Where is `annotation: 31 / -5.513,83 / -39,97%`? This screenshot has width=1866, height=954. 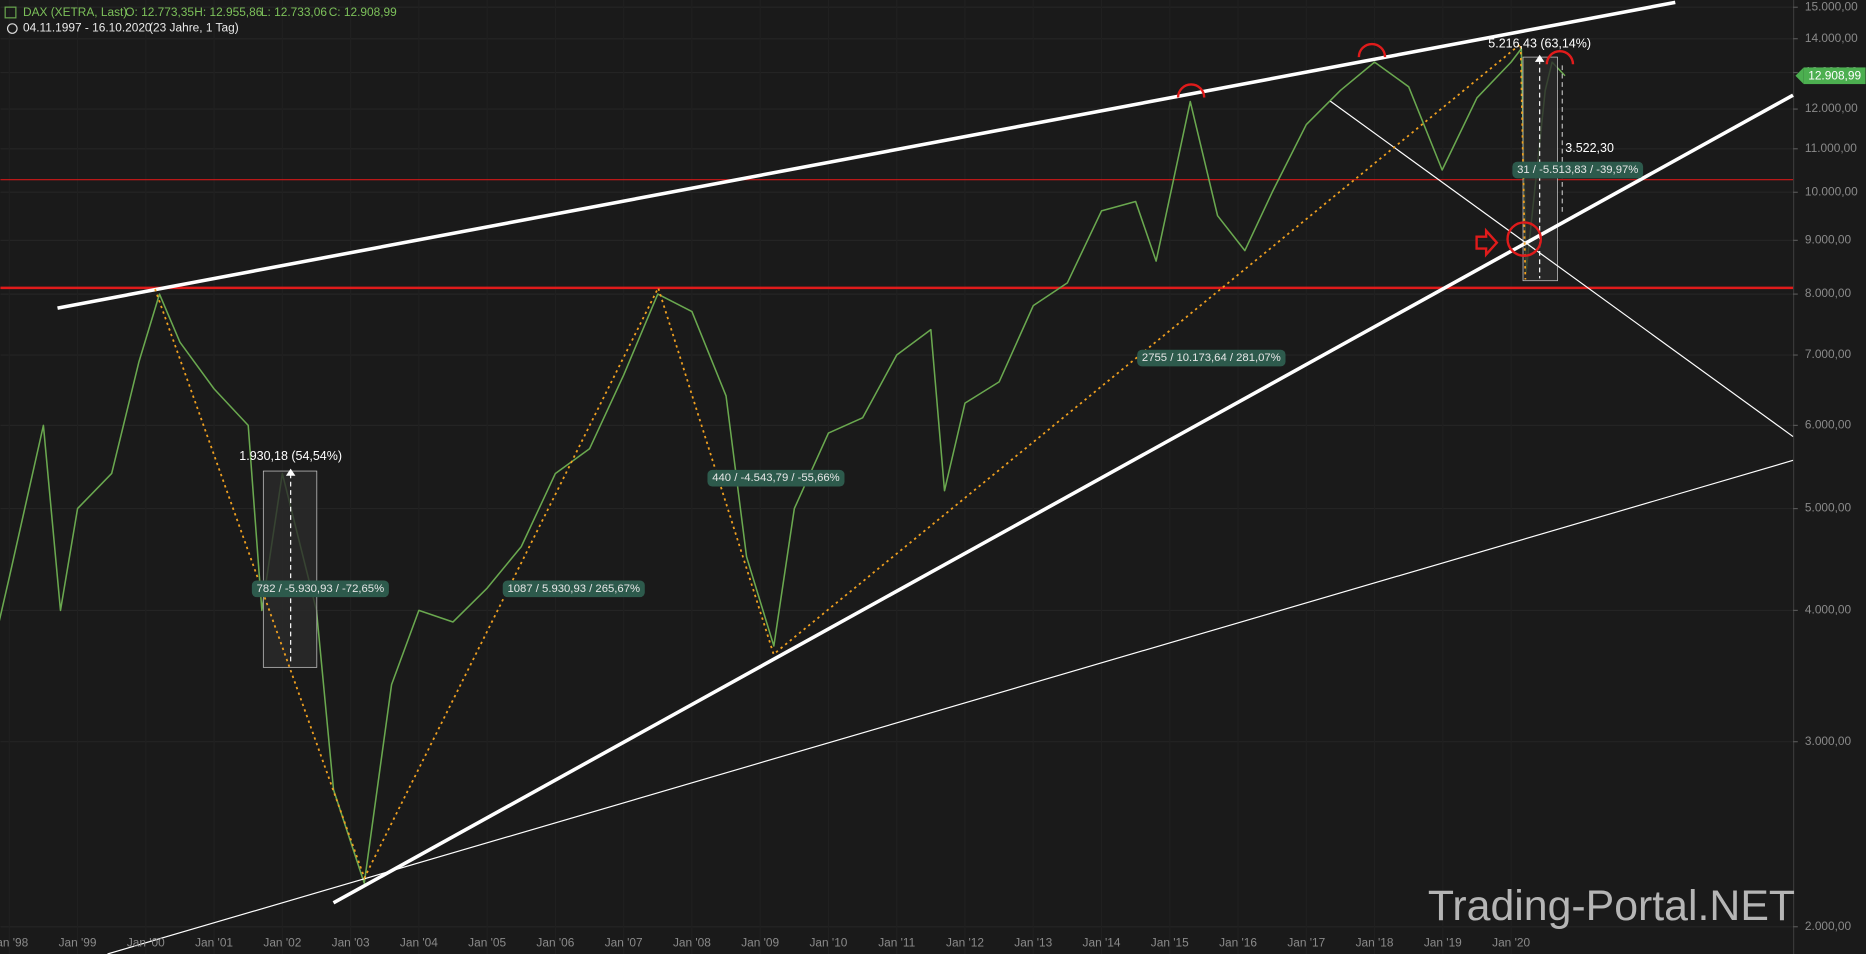 annotation: 31 / -5.513,83 / -39,97% is located at coordinates (1577, 170).